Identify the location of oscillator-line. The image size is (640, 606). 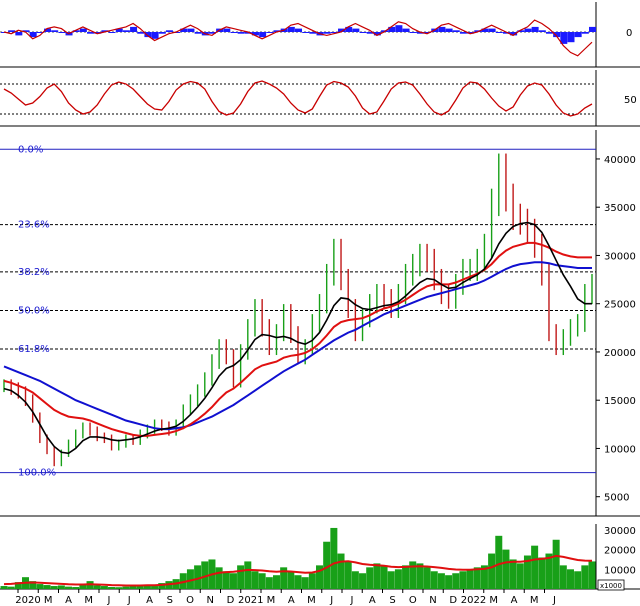
(298, 98).